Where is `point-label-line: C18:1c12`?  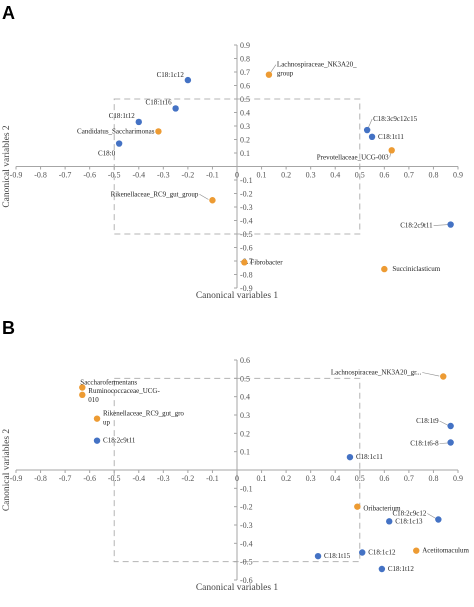 point-label-line: C18:1c12 is located at coordinates (171, 75).